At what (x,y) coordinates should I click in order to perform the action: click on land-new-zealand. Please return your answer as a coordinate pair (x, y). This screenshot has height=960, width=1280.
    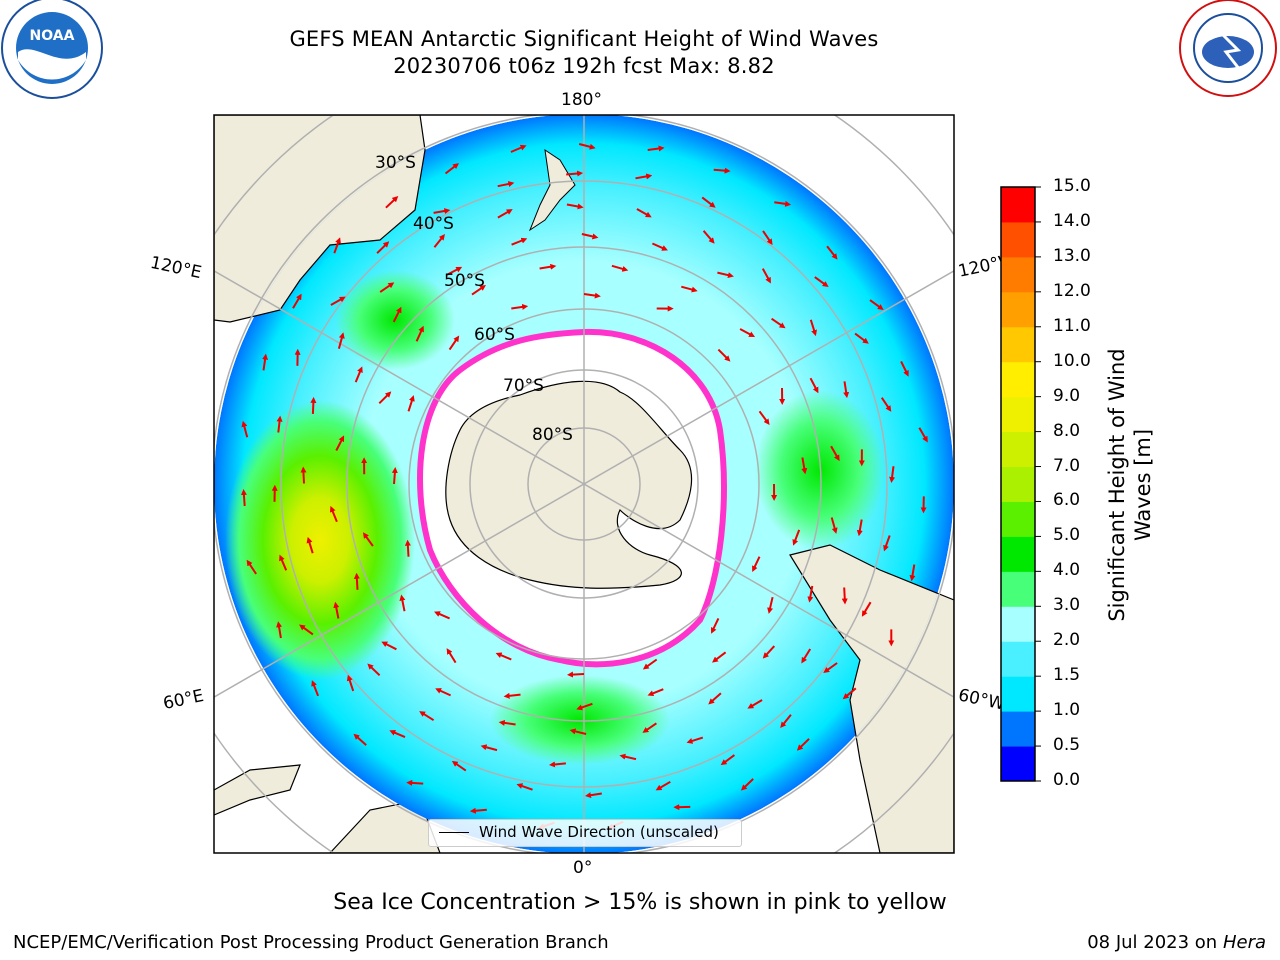
    Looking at the image, I should click on (552, 190).